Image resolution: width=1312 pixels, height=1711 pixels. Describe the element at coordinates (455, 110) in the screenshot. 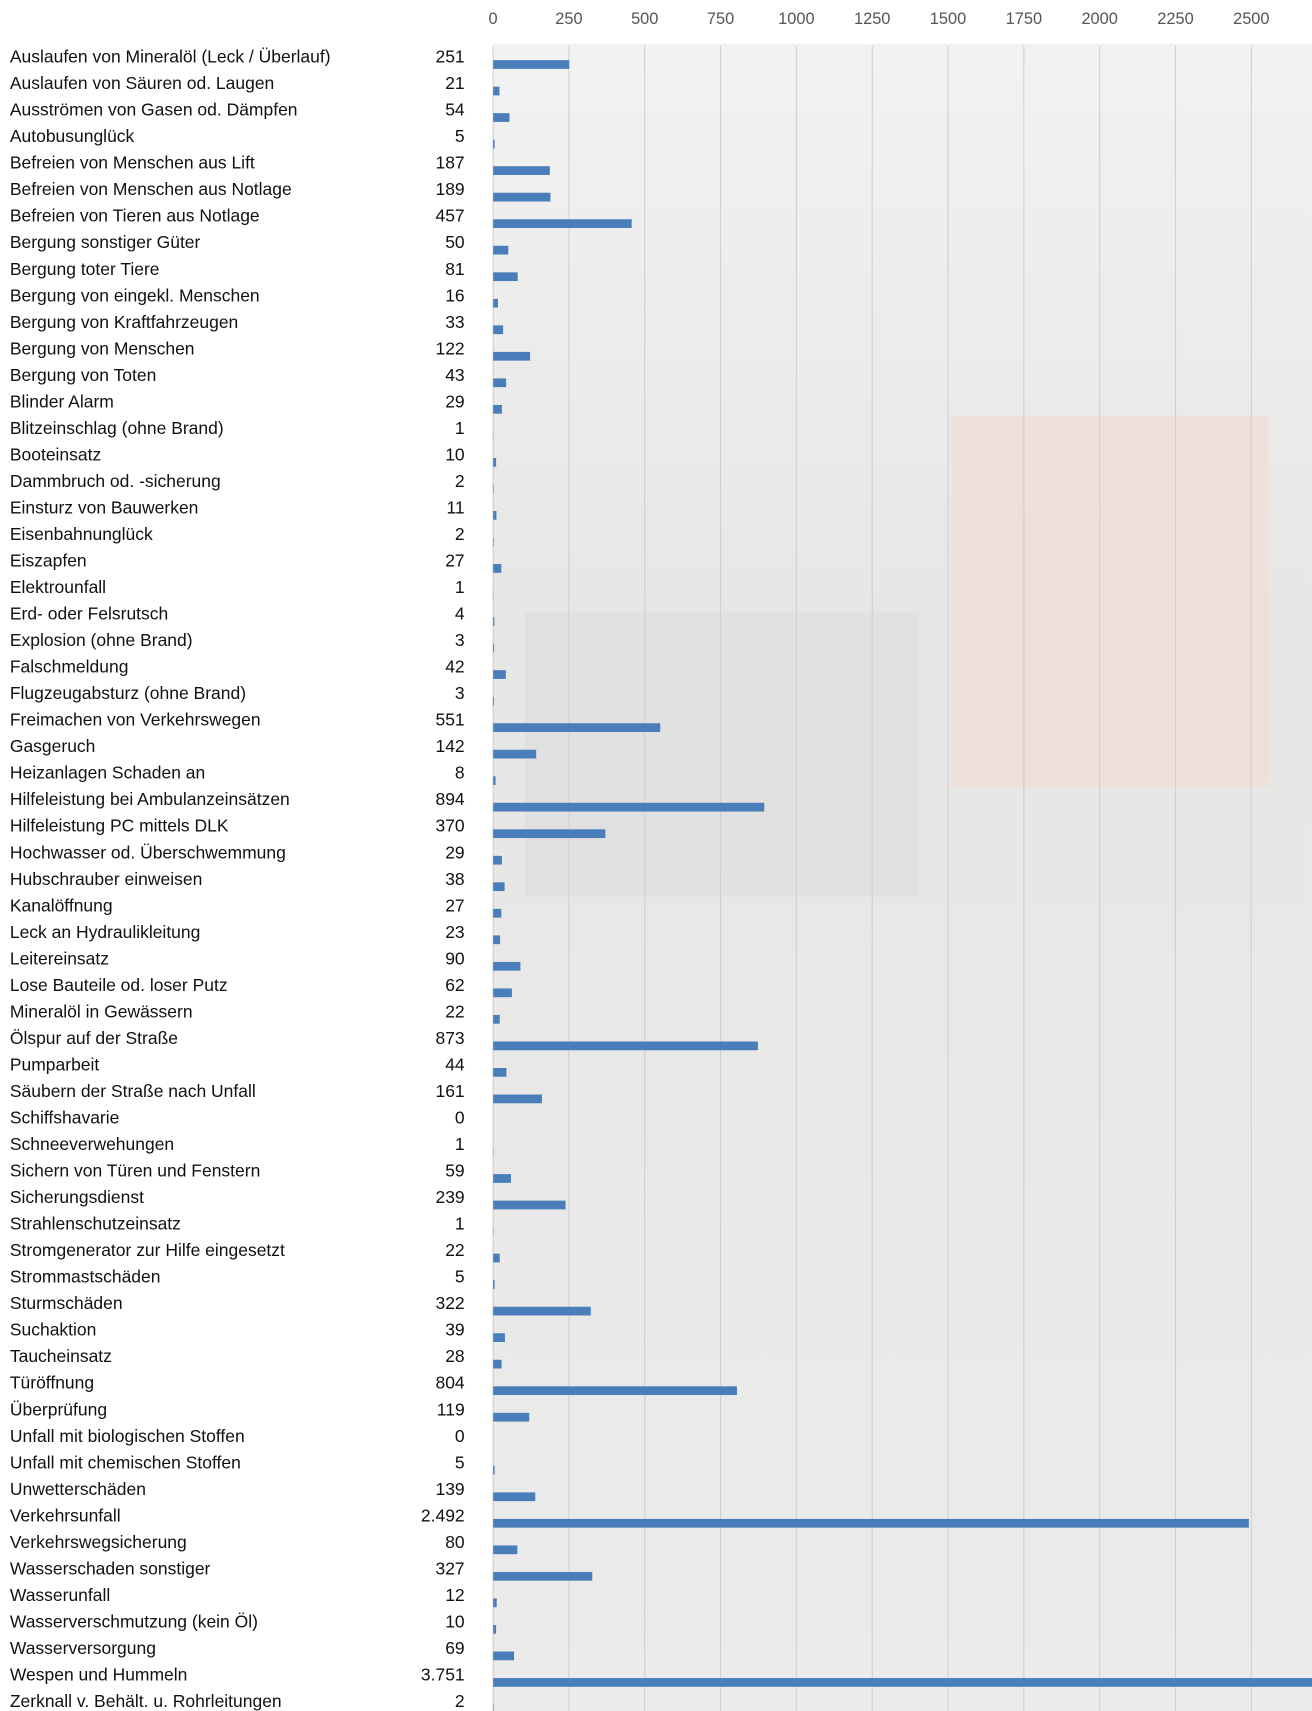

I see `value-label: 54` at that location.